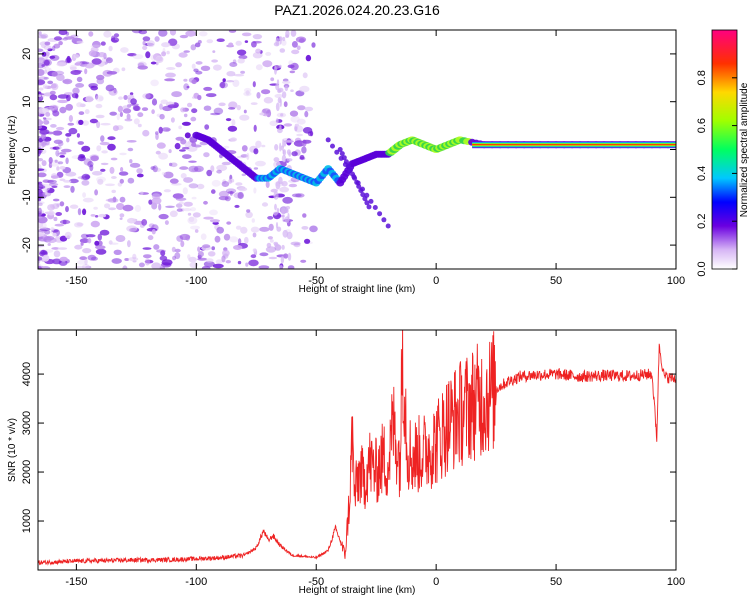 The width and height of the screenshot is (750, 600). What do you see at coordinates (357, 10) in the screenshot?
I see `chart-title: PAZ1.2026.024.20.23.G16` at bounding box center [357, 10].